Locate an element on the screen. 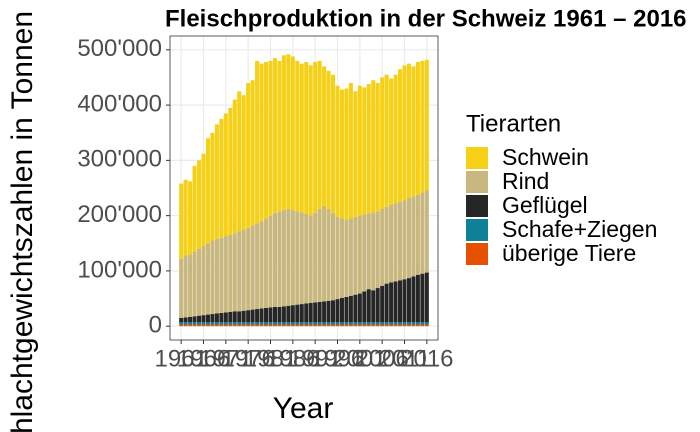 This screenshot has height=432, width=700. x-tick-label: 1976 is located at coordinates (247, 358).